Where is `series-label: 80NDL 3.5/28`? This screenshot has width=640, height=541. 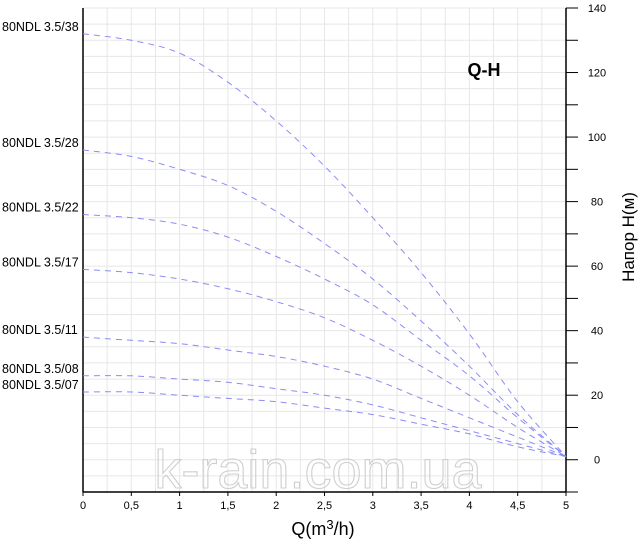 series-label: 80NDL 3.5/28 is located at coordinates (40, 143).